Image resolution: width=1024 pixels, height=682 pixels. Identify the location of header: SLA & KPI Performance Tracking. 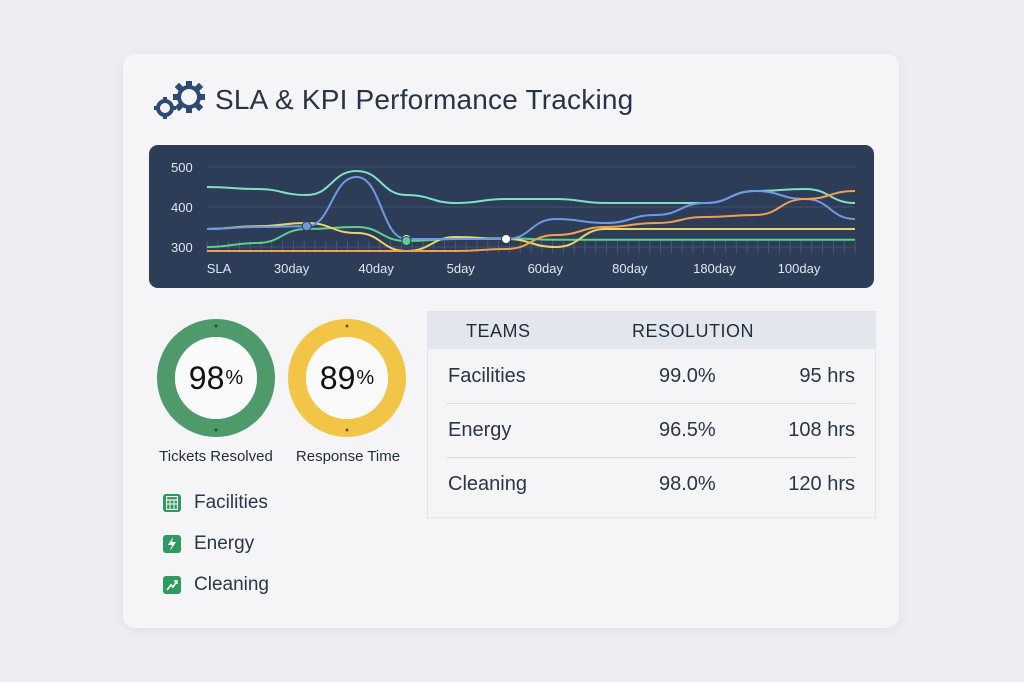
(392, 100).